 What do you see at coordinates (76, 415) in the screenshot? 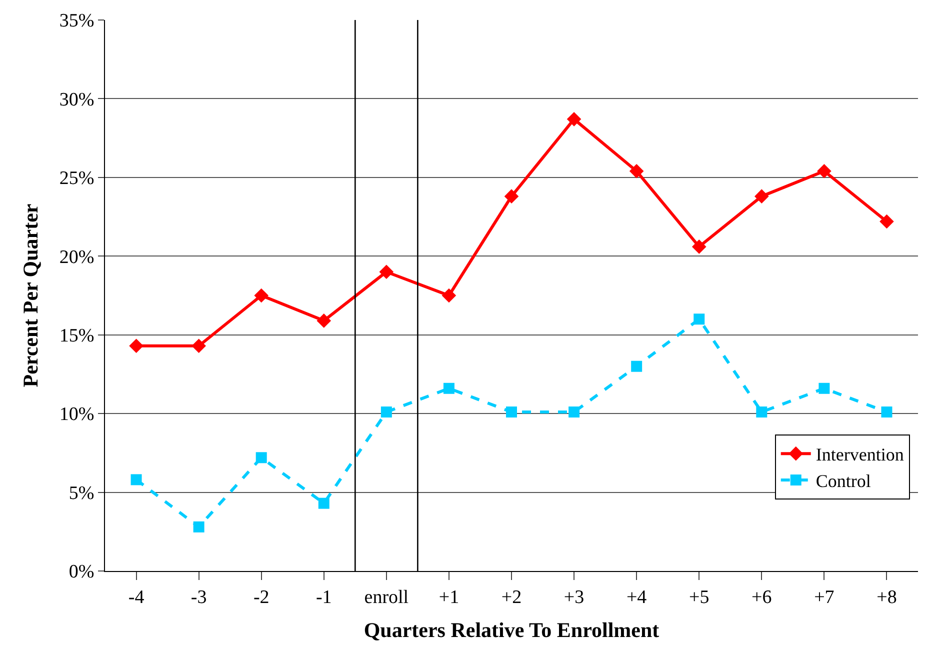
I see `y-tick-label: 10%` at bounding box center [76, 415].